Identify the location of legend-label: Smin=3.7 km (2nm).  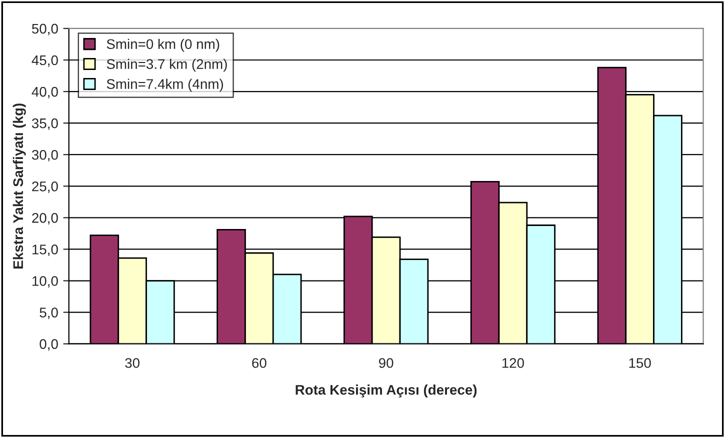
(166, 65).